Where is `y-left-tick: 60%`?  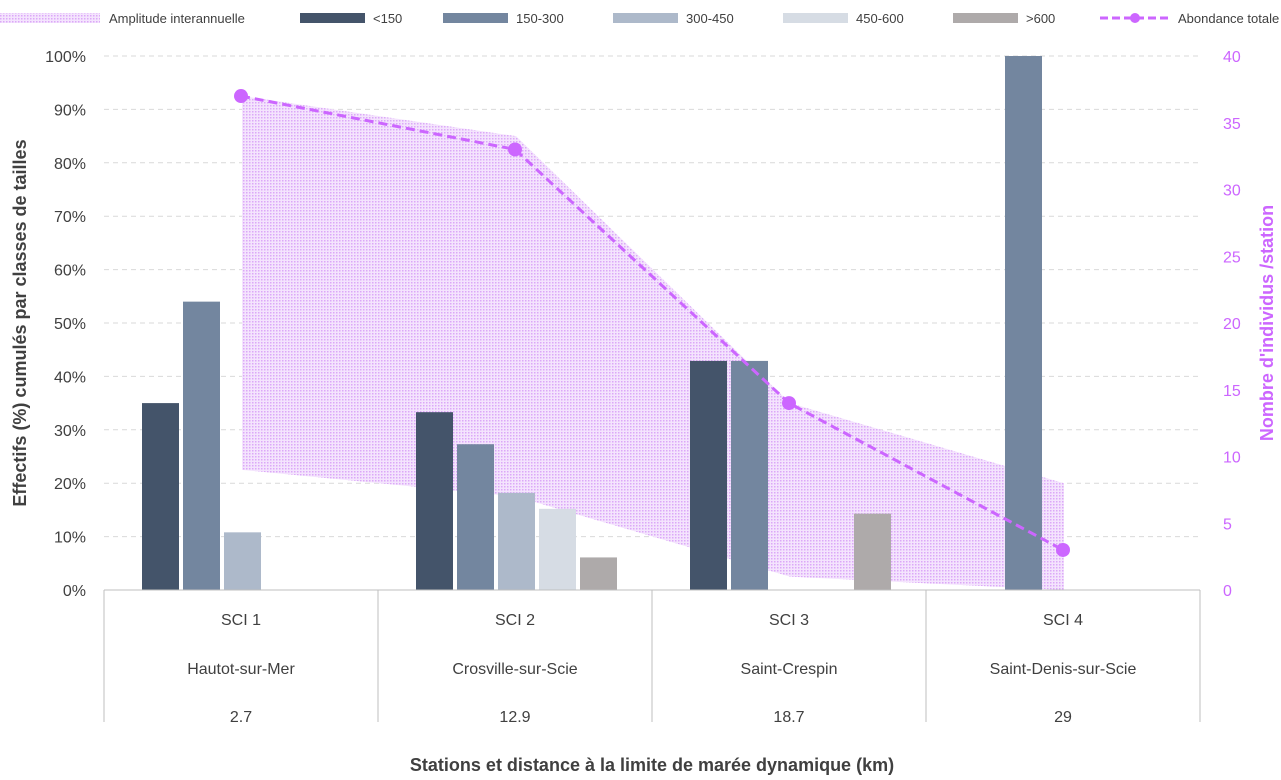
y-left-tick: 60% is located at coordinates (70, 271).